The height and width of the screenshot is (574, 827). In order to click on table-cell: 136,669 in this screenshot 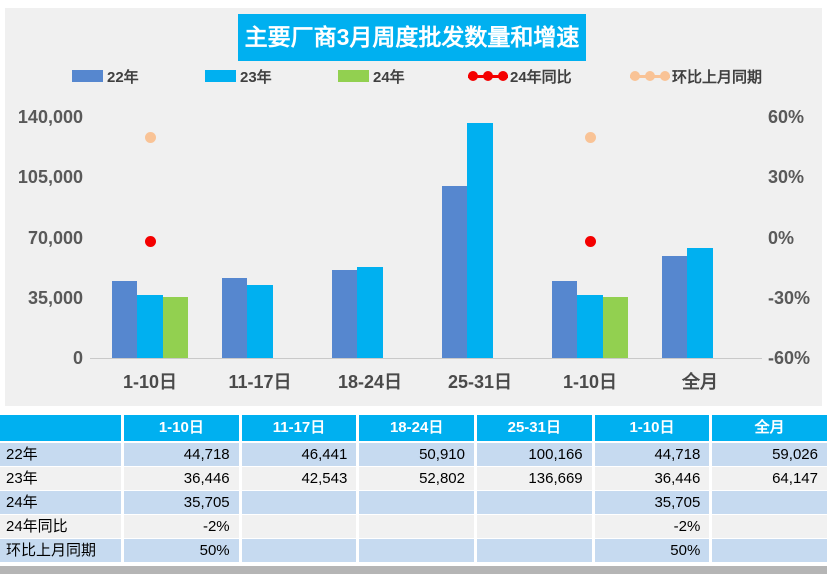, I will do `click(534, 478)`.